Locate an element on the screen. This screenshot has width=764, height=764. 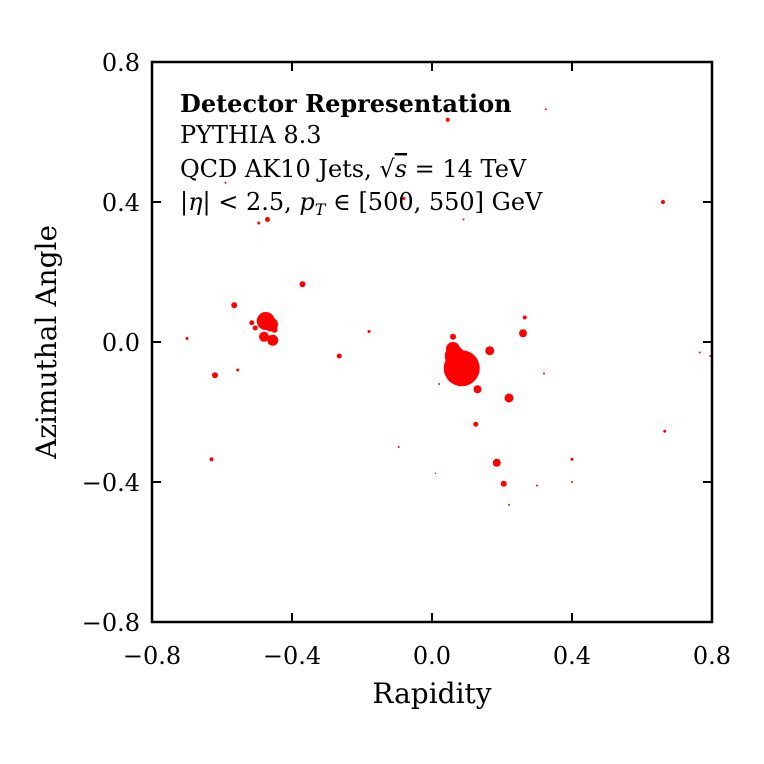
x-tick-label: −0.8 is located at coordinates (152, 656).